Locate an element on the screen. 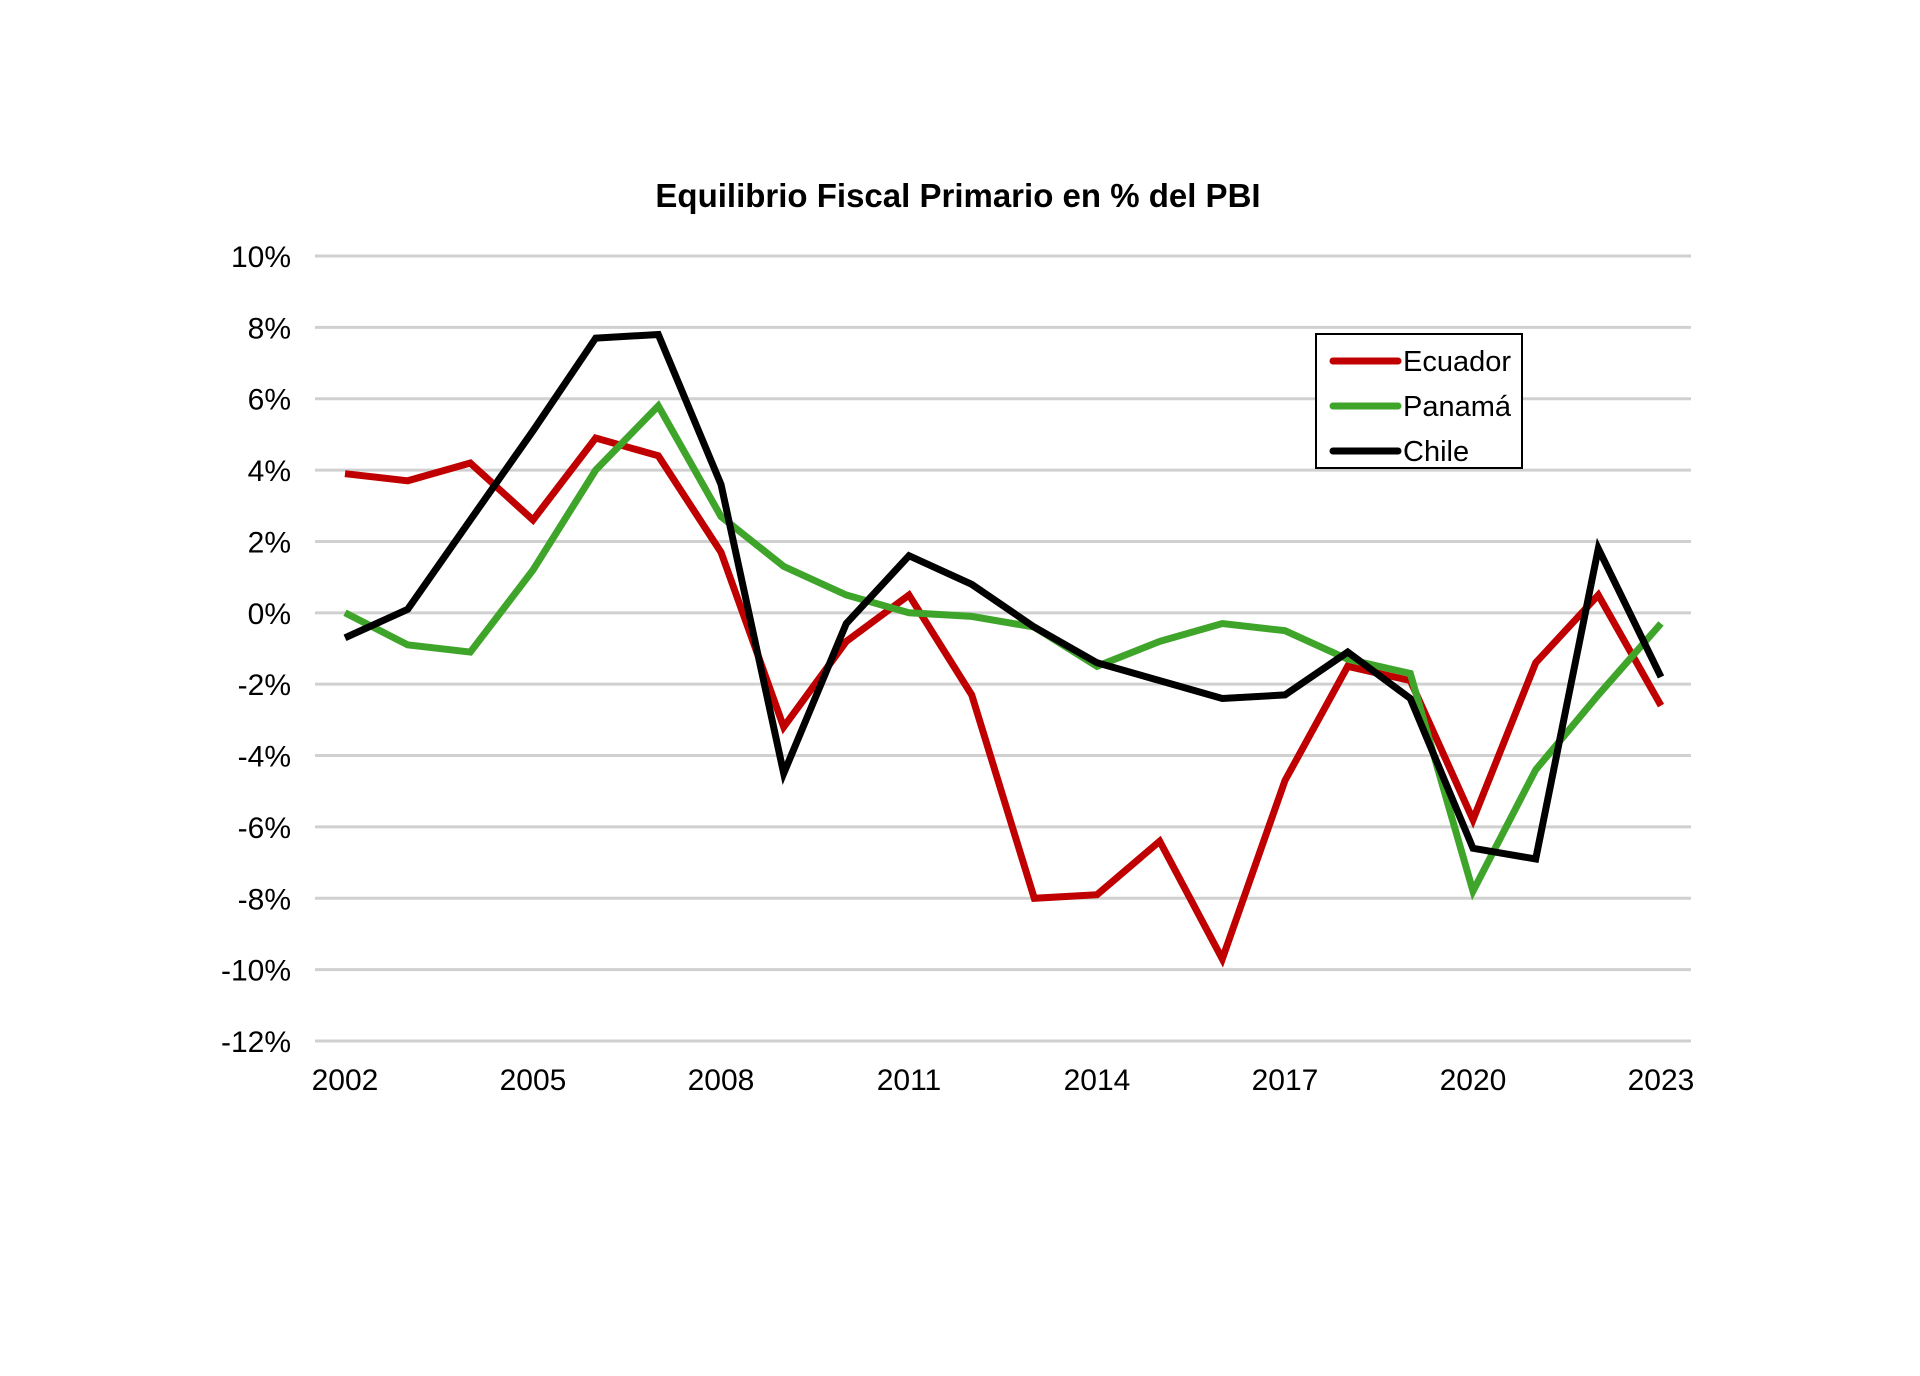  legend-label: Ecuador is located at coordinates (1457, 362).